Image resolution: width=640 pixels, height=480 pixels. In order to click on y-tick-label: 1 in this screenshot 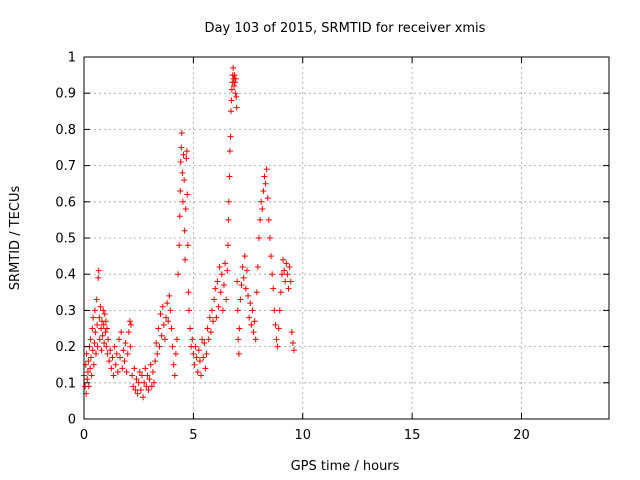, I will do `click(72, 58)`.